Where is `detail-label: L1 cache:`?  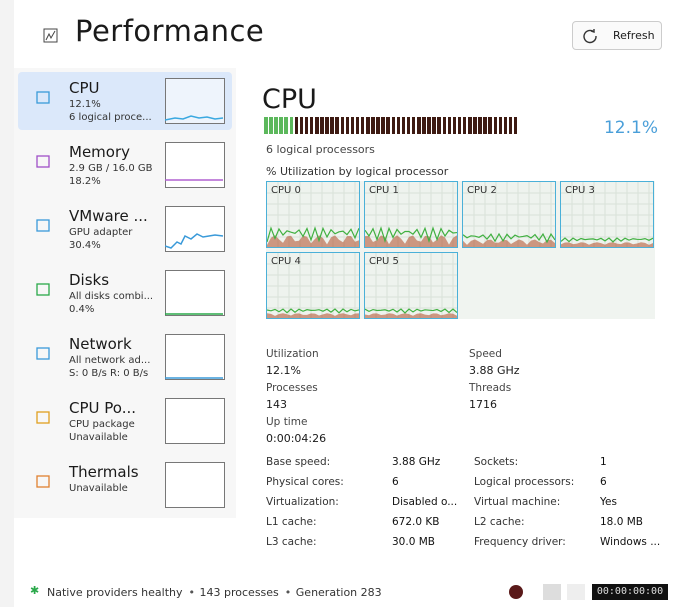
detail-label: L1 cache: is located at coordinates (291, 522).